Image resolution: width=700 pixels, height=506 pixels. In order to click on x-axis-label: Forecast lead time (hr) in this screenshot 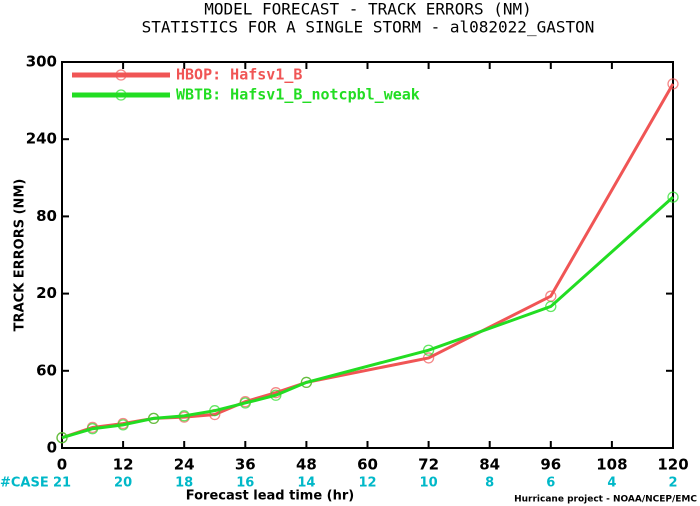, I will do `click(270, 496)`.